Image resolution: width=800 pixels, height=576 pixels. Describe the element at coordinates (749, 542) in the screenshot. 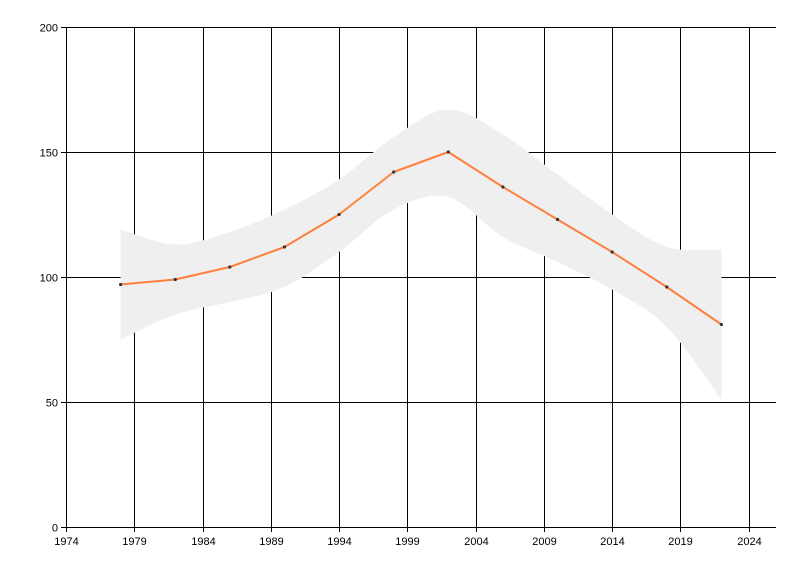

I see `x-tick-label: 2024` at that location.